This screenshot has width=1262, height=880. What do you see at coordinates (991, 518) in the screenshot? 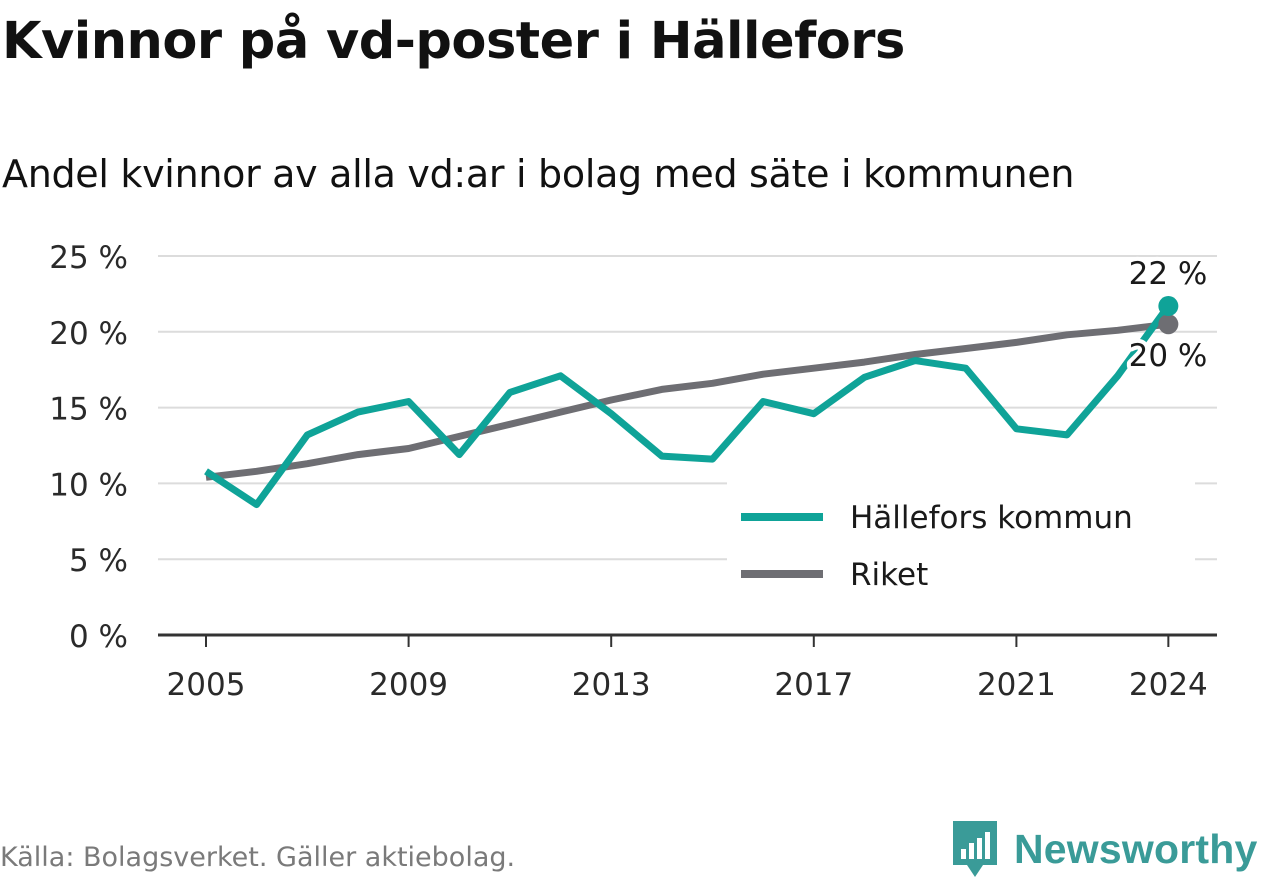
I see `legend-label: Hällefors kommun` at bounding box center [991, 518].